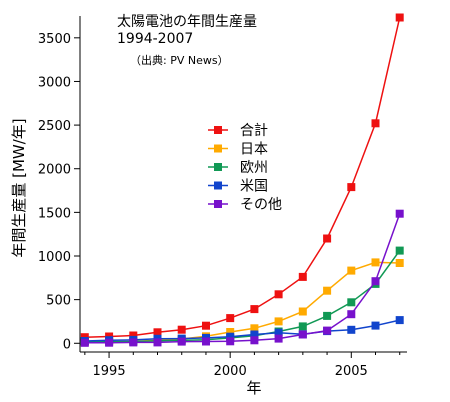 The image size is (450, 402). I want to click on y-tick-label: 2500, so click(54, 126).